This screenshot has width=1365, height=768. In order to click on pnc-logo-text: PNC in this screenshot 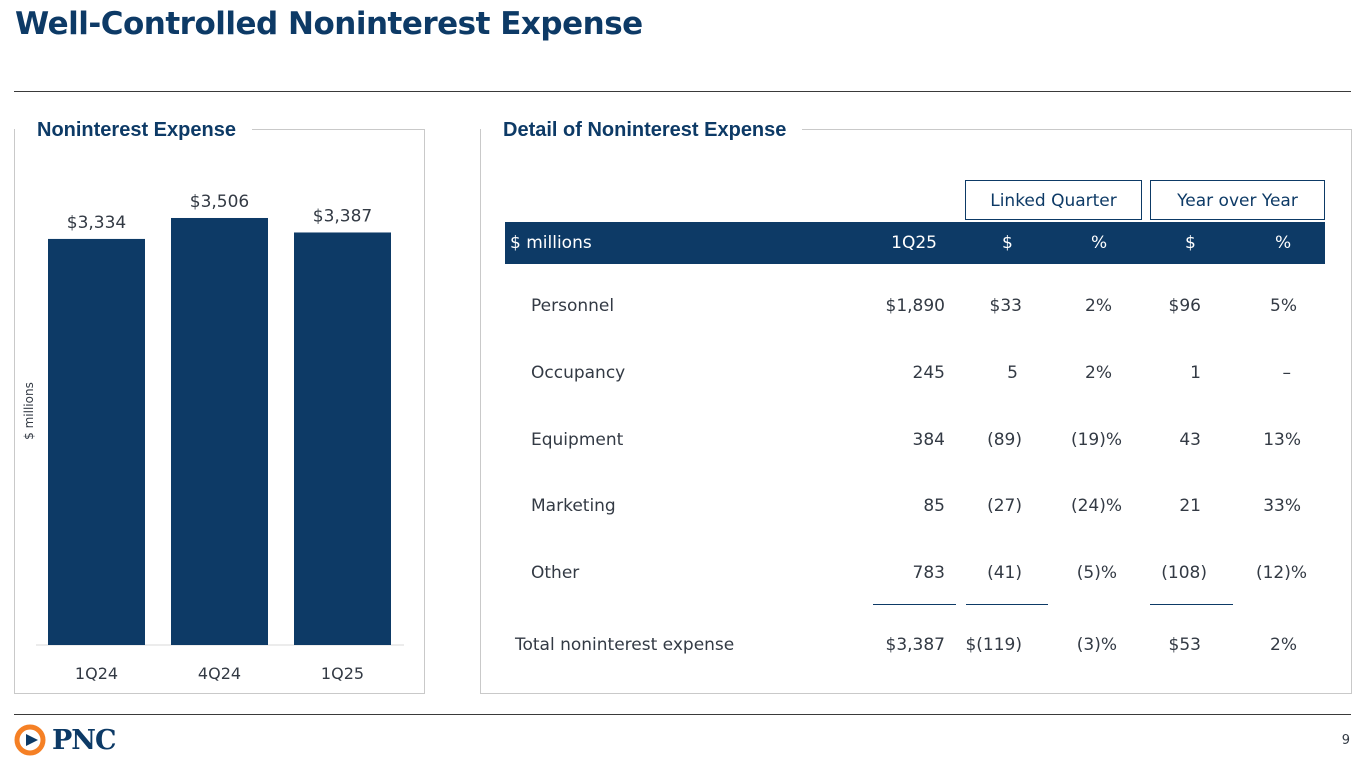, I will do `click(84, 740)`.